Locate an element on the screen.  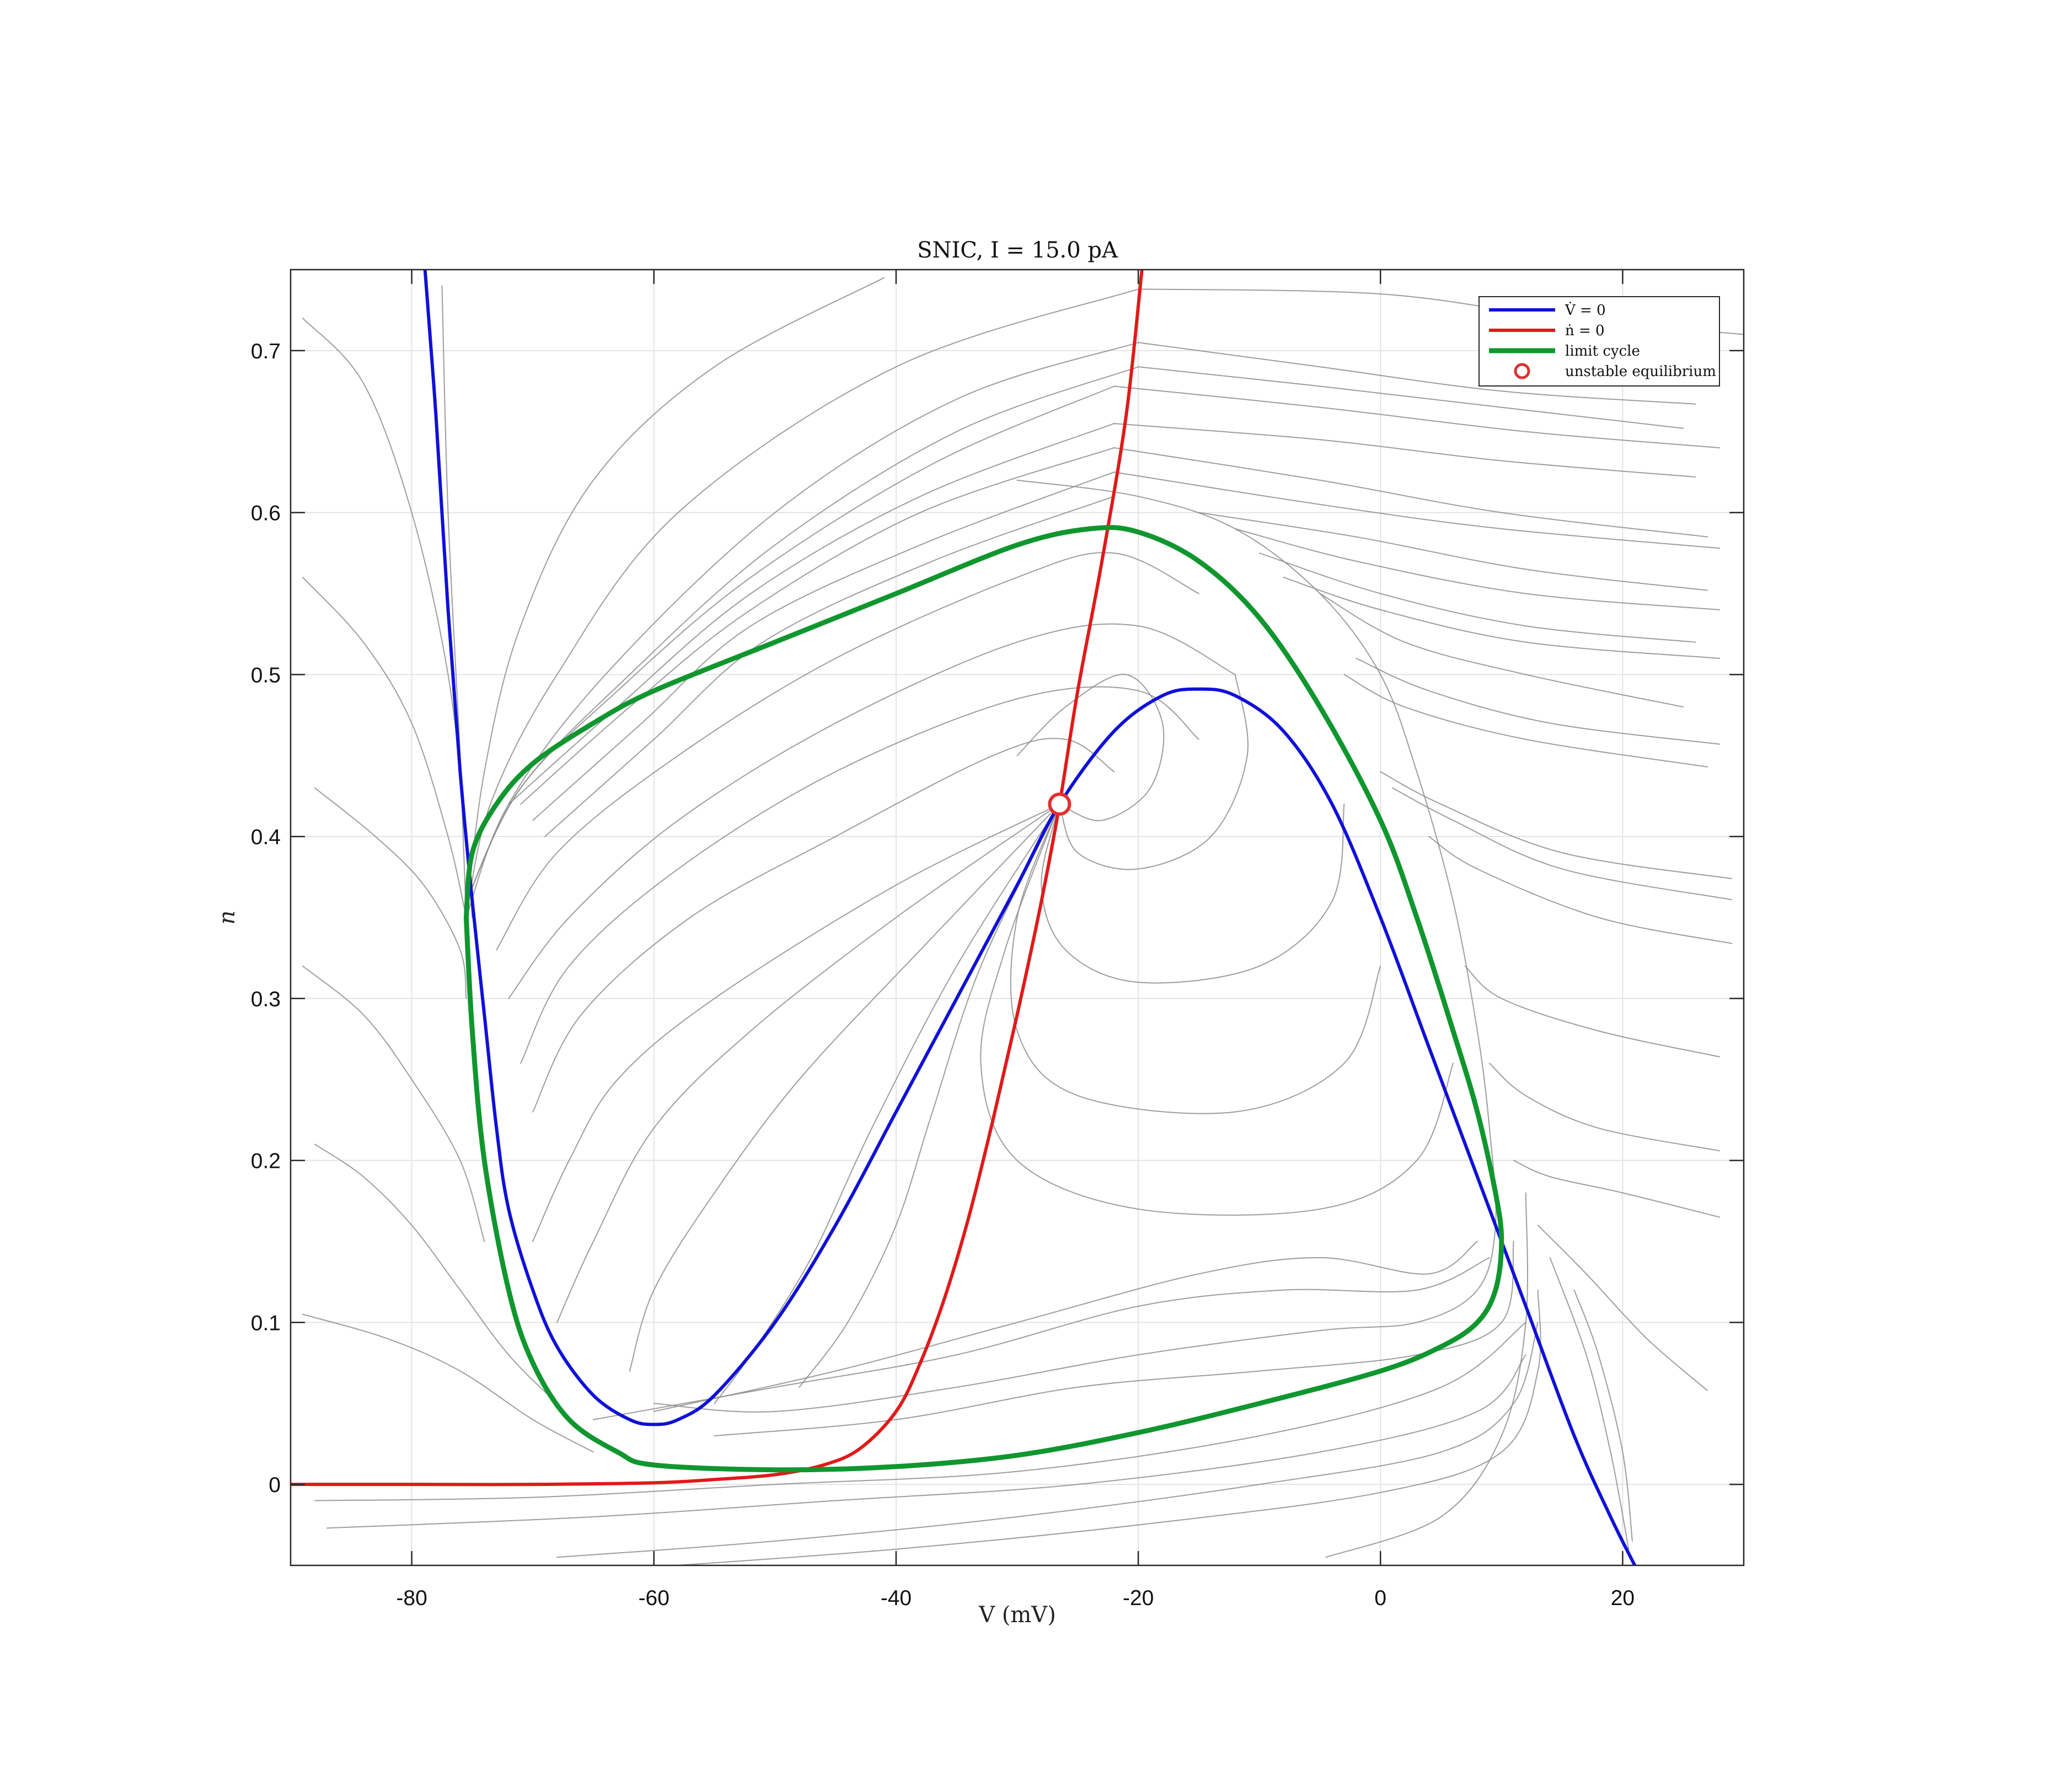
legend-label: limit cycle is located at coordinates (1602, 351).